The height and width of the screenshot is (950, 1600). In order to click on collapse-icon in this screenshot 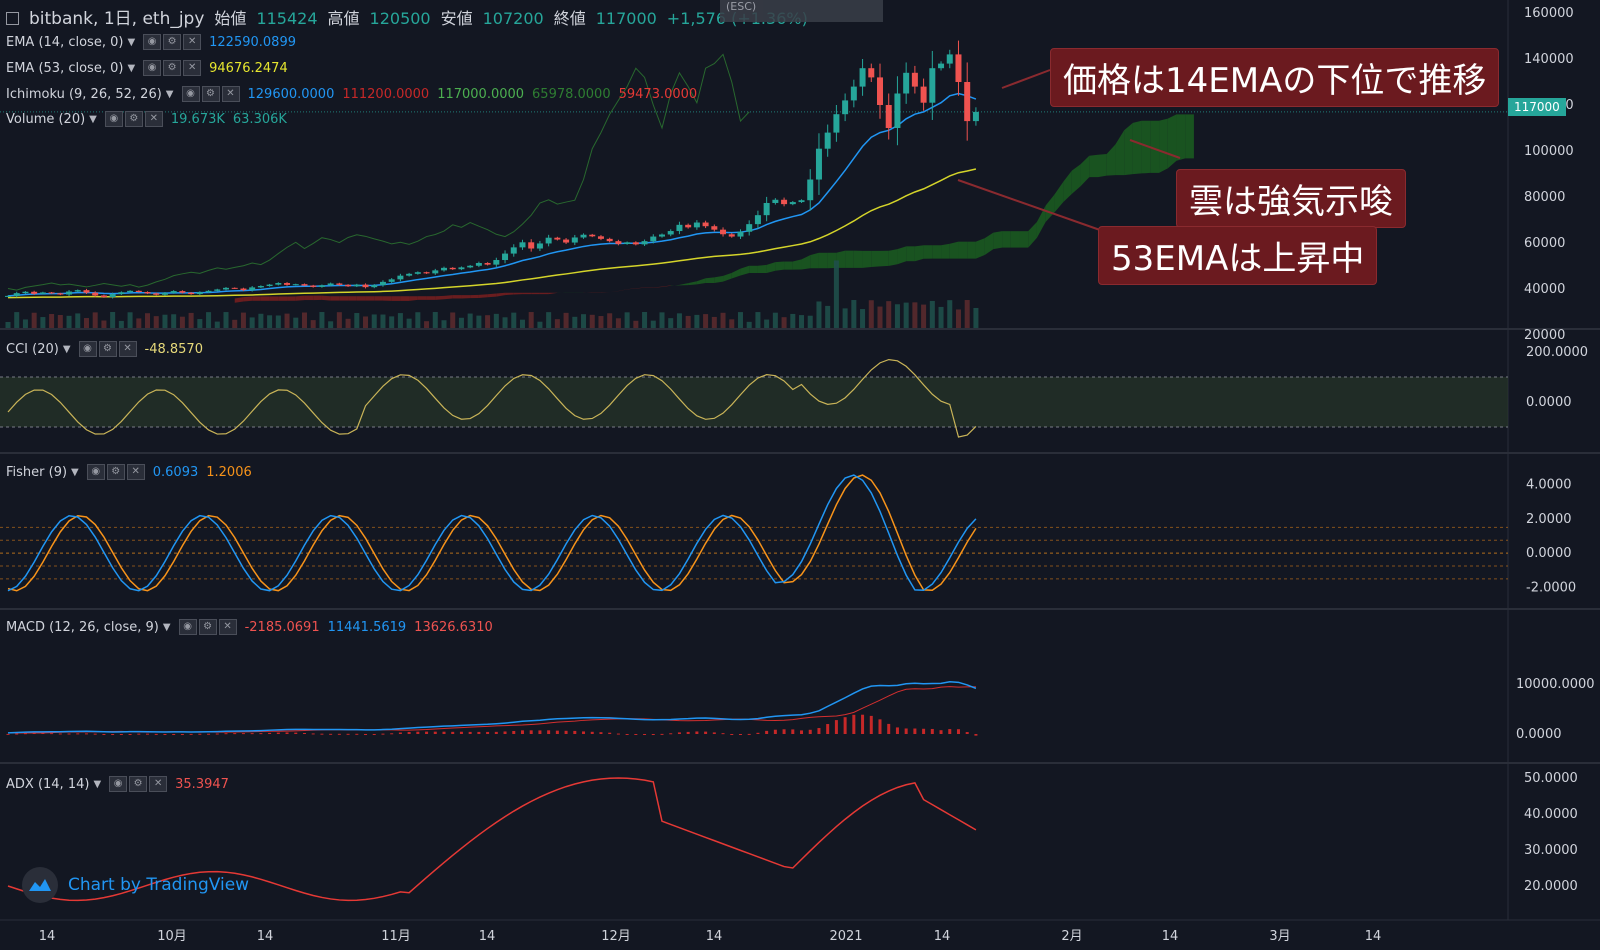, I will do `click(12, 18)`.